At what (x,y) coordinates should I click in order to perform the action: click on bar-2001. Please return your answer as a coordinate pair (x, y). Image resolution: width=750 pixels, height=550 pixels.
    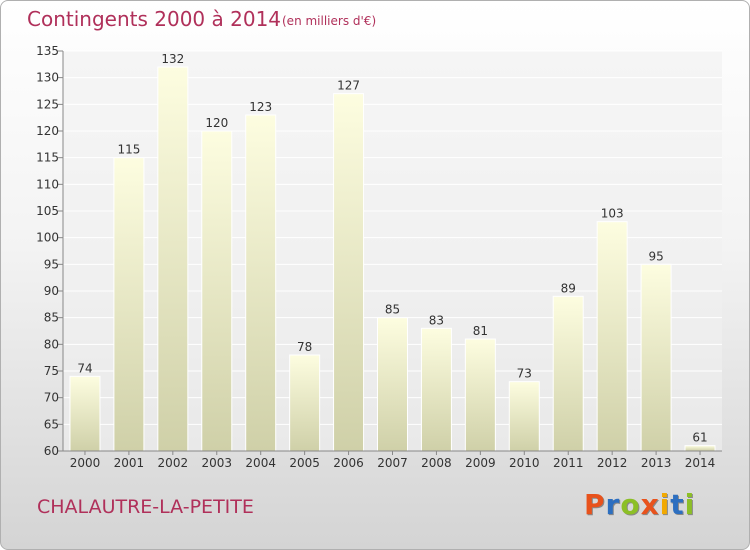
    Looking at the image, I should click on (129, 304).